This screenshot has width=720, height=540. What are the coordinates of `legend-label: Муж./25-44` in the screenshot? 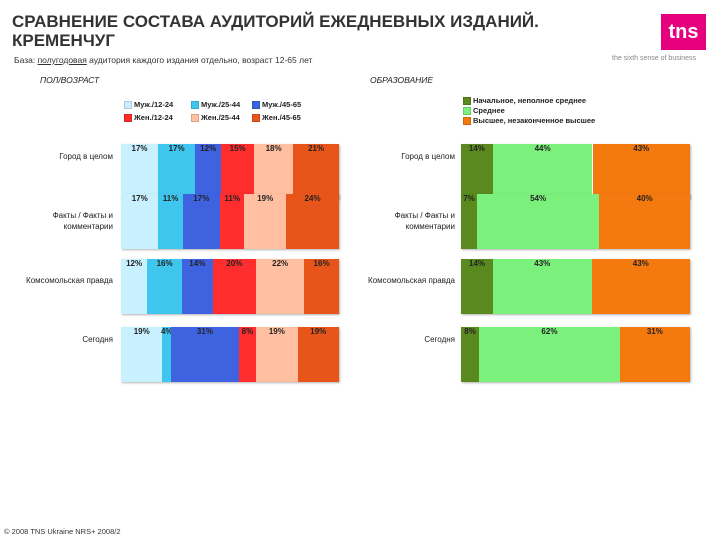 It's located at (221, 104).